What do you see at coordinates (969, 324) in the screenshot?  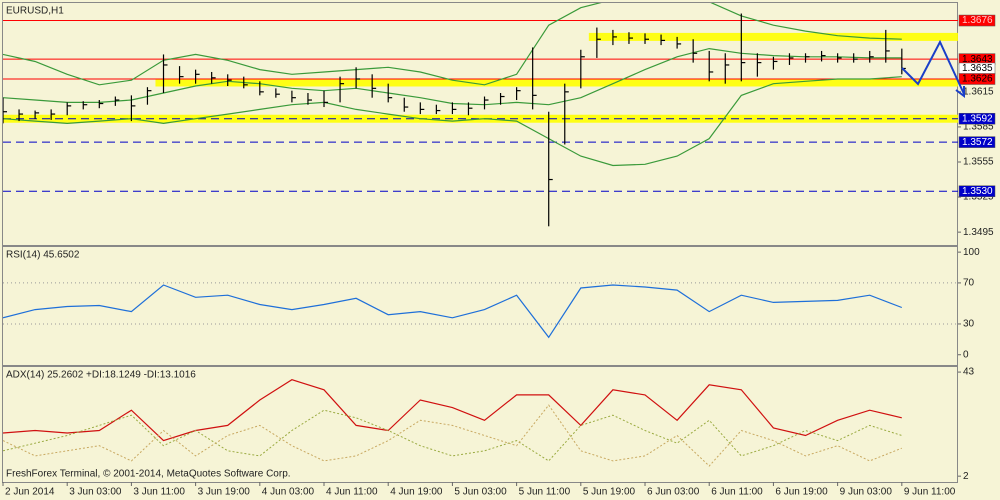 I see `y-tick-label: 30` at bounding box center [969, 324].